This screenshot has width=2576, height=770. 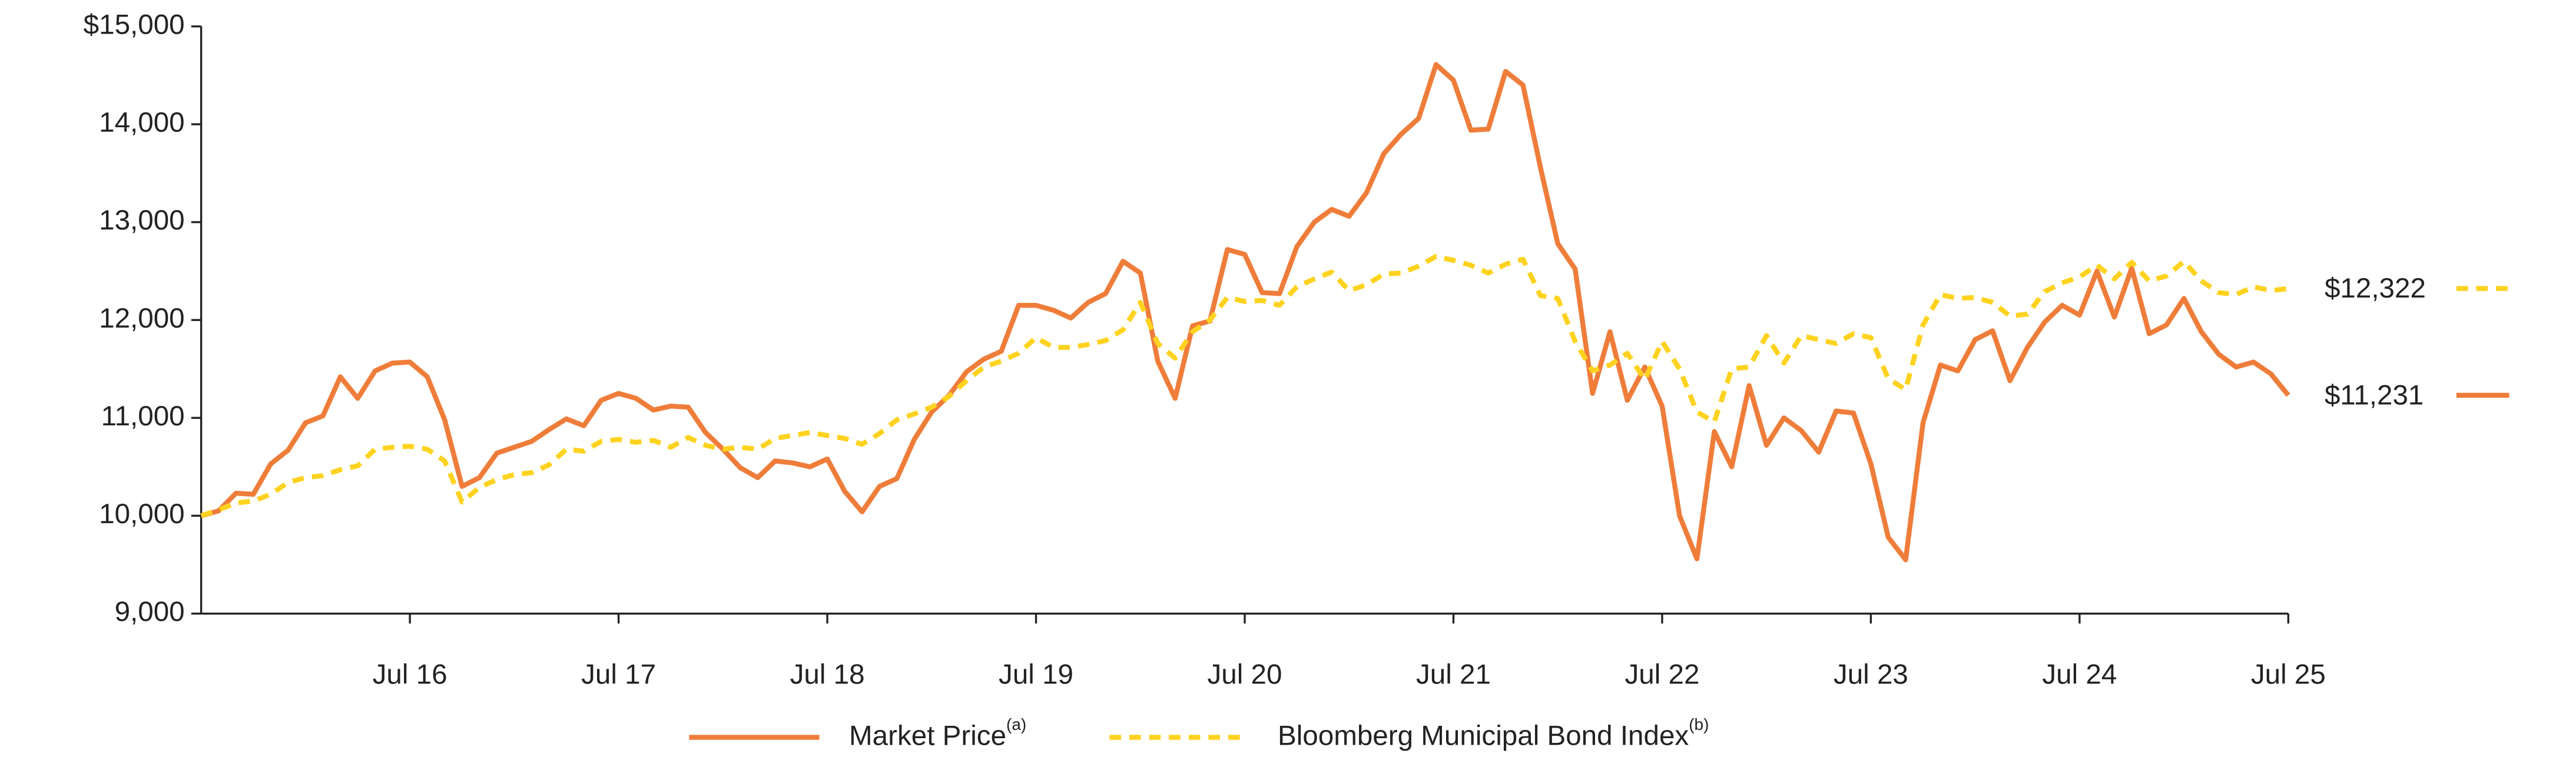 I want to click on y-tick-label: $15,000, so click(x=134, y=24).